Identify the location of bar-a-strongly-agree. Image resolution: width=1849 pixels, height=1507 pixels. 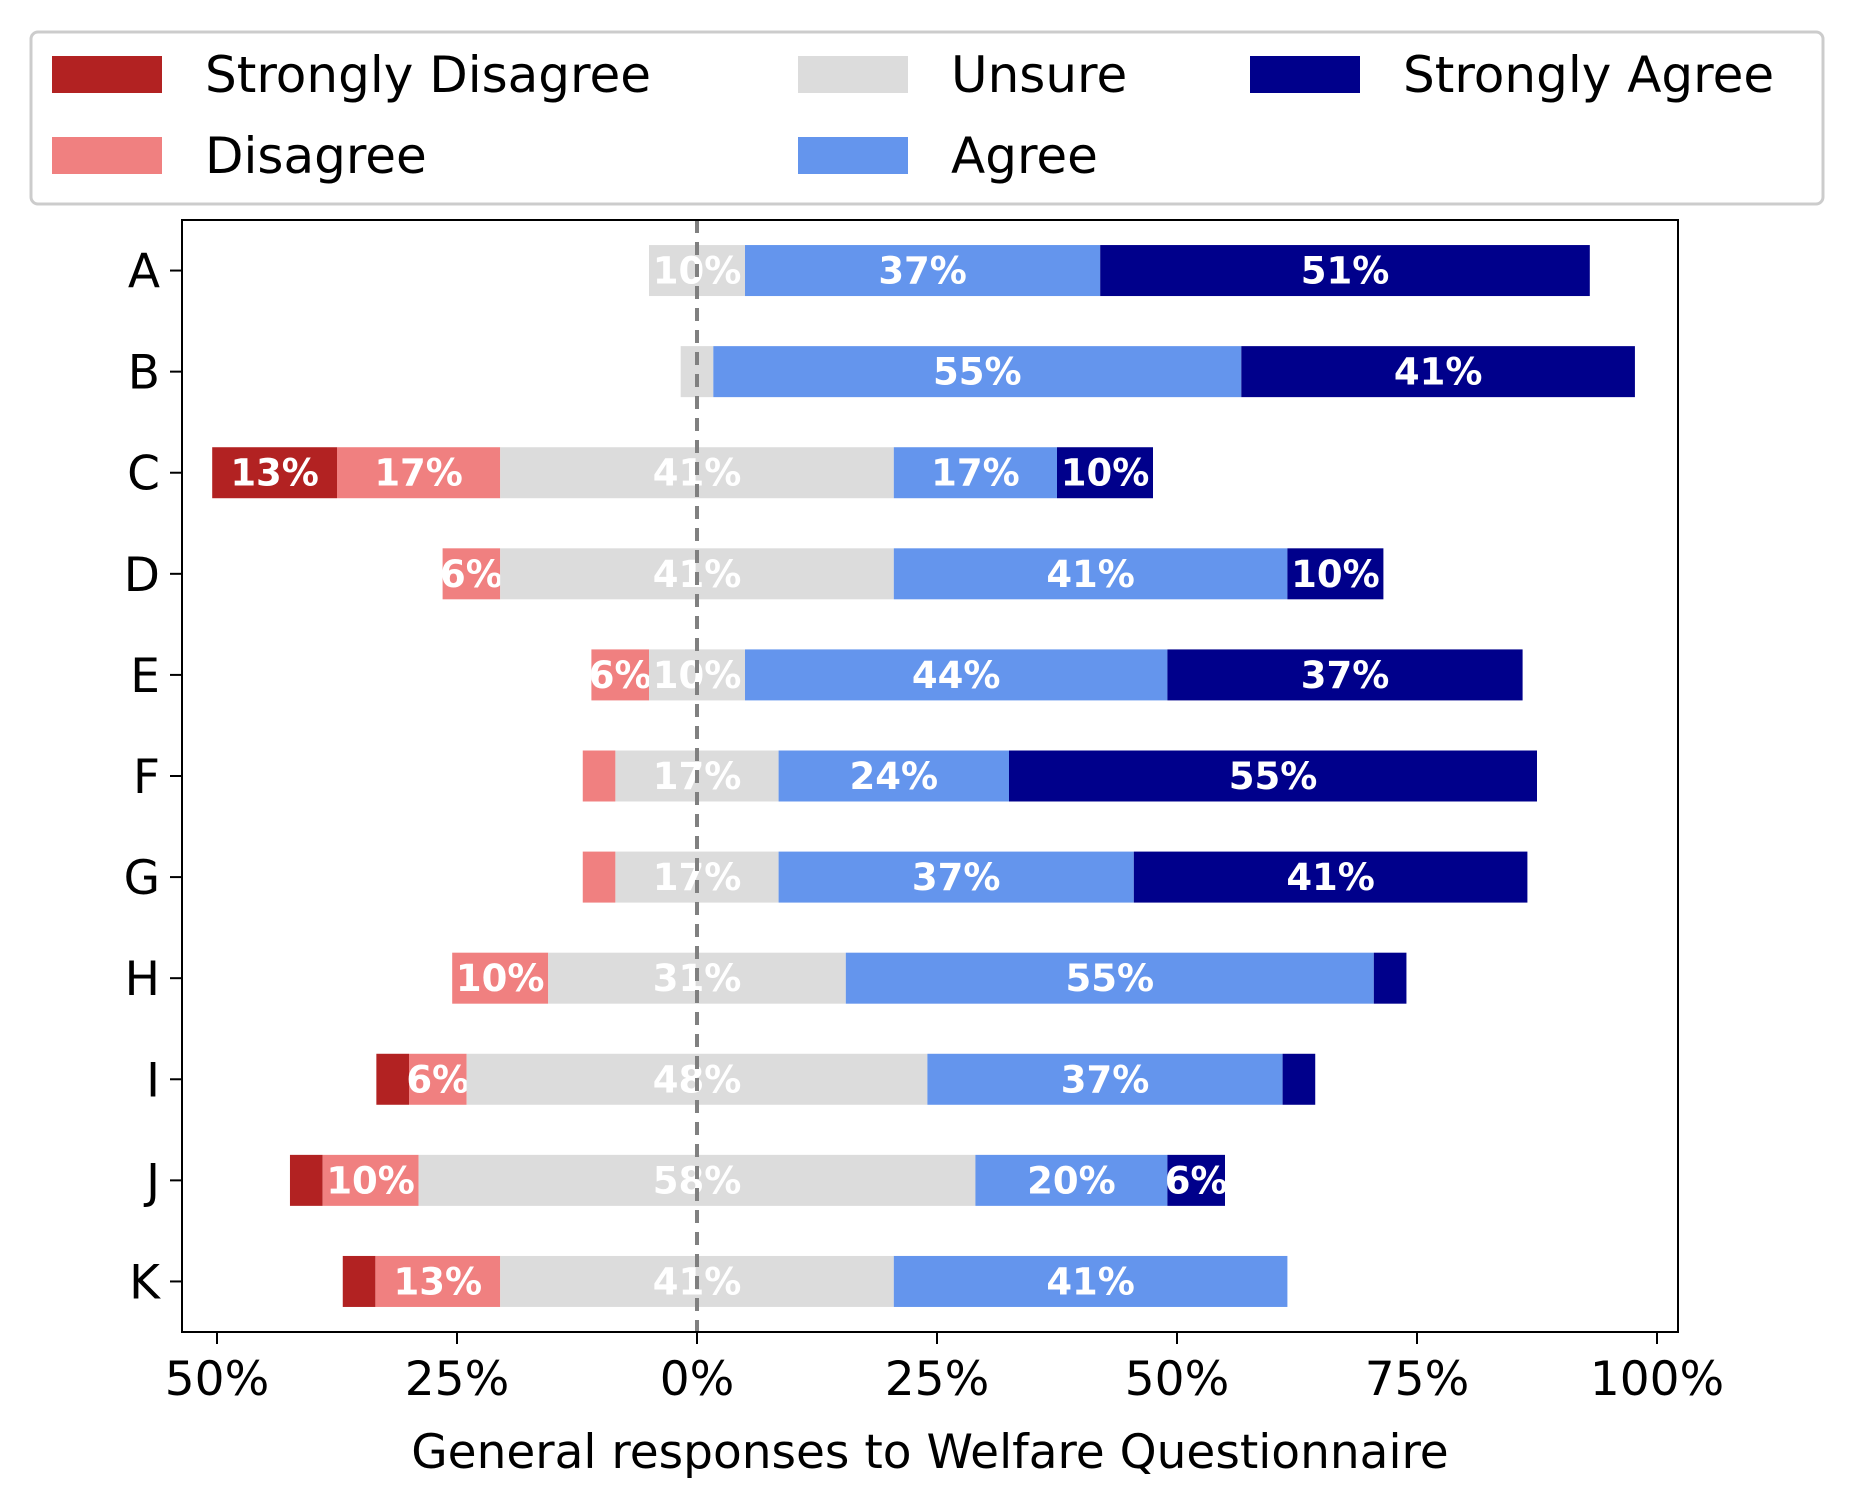
(1345, 271).